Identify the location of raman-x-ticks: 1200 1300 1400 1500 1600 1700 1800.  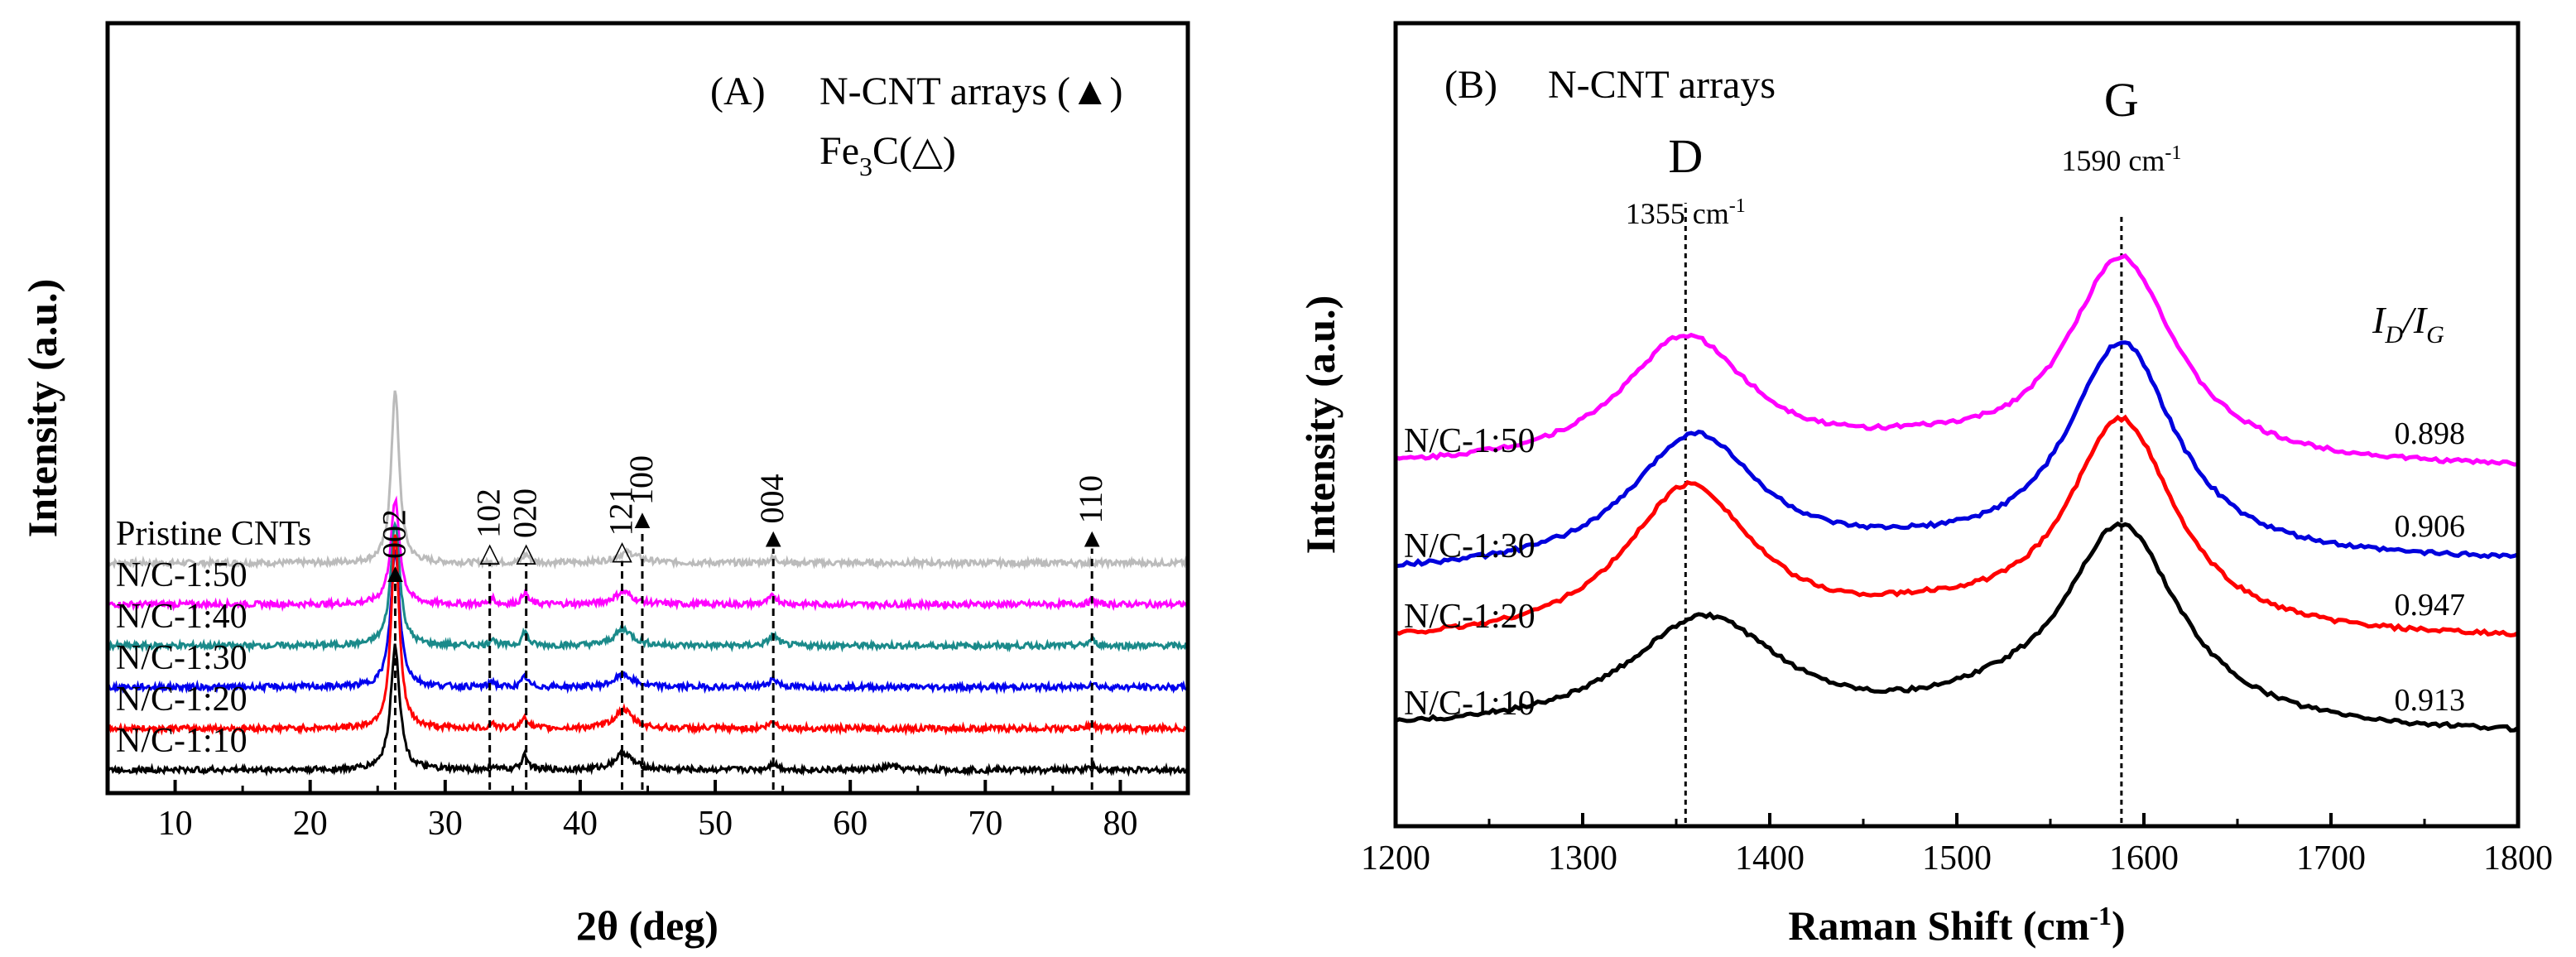
(1957, 845).